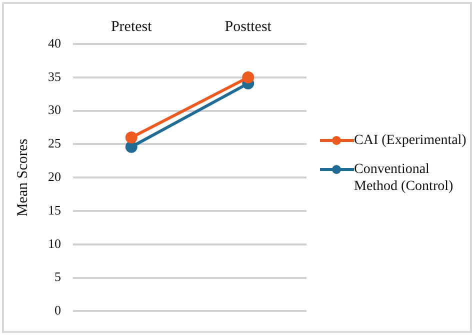 This screenshot has height=335, width=474. Describe the element at coordinates (54, 110) in the screenshot. I see `y-tick-label: 30` at that location.